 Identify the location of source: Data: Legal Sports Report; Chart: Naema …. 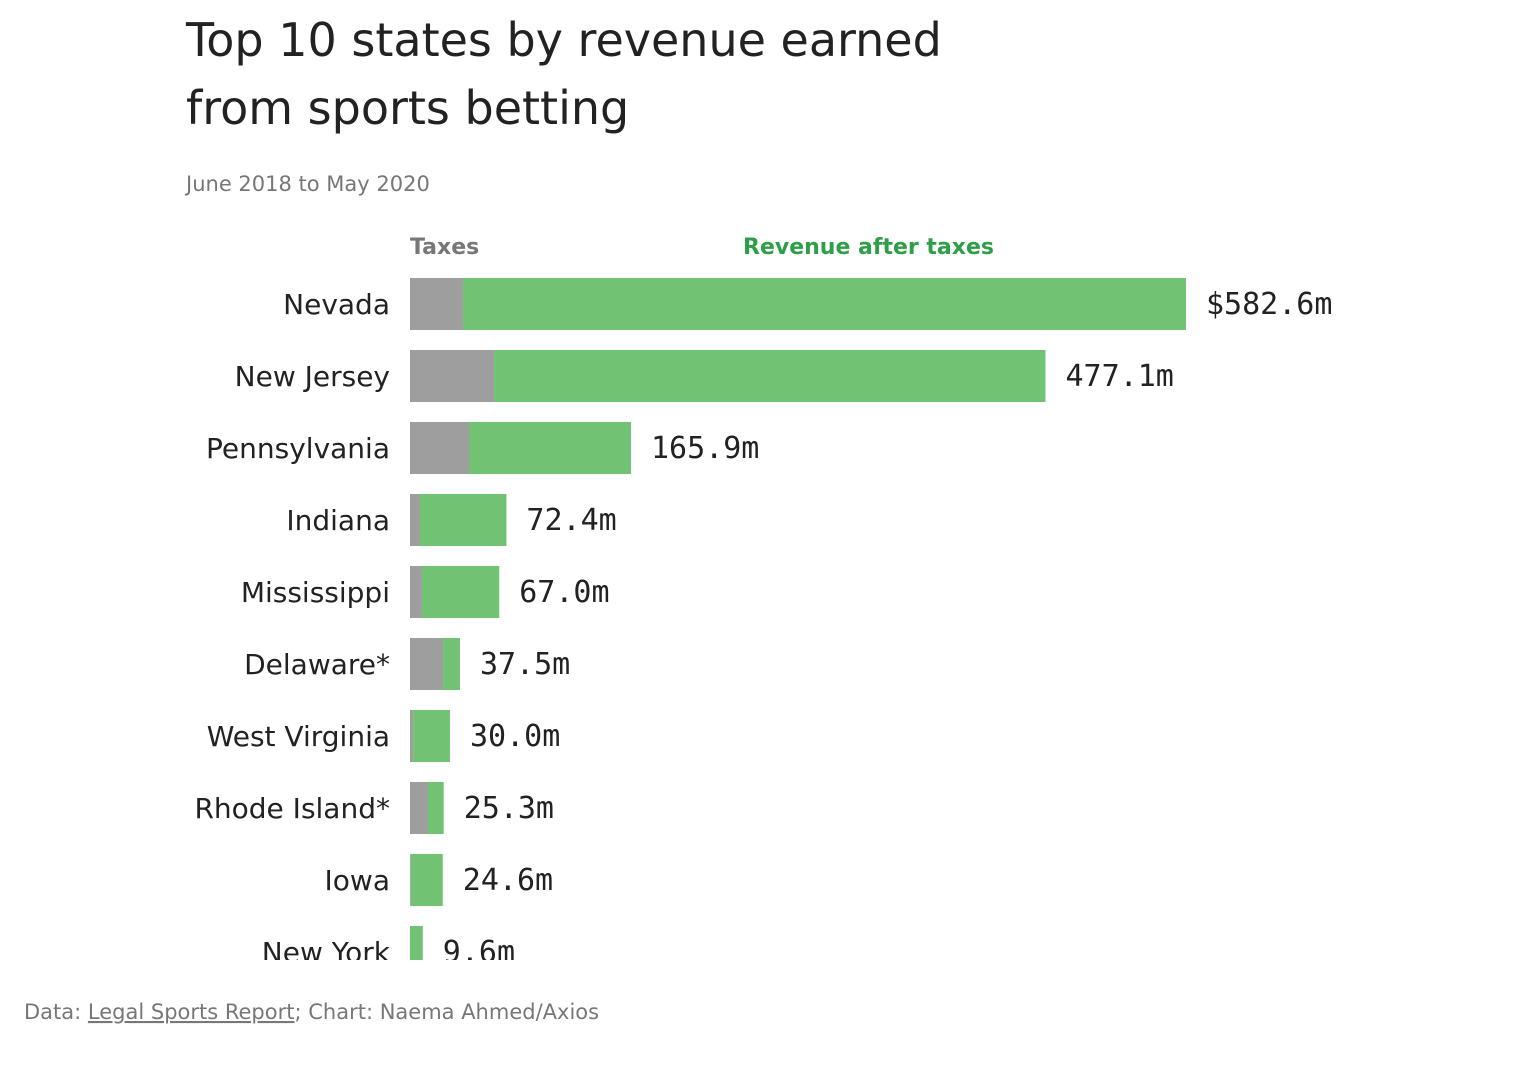
(311, 1012).